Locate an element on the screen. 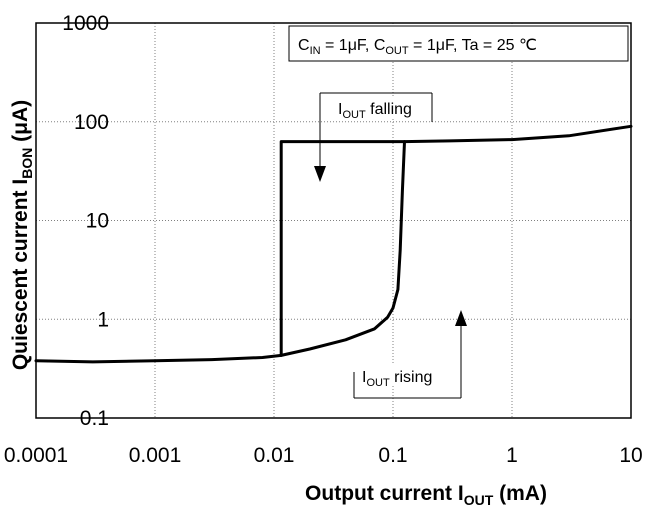 The height and width of the screenshot is (509, 649). y-tick-label: 10 is located at coordinates (97, 221).